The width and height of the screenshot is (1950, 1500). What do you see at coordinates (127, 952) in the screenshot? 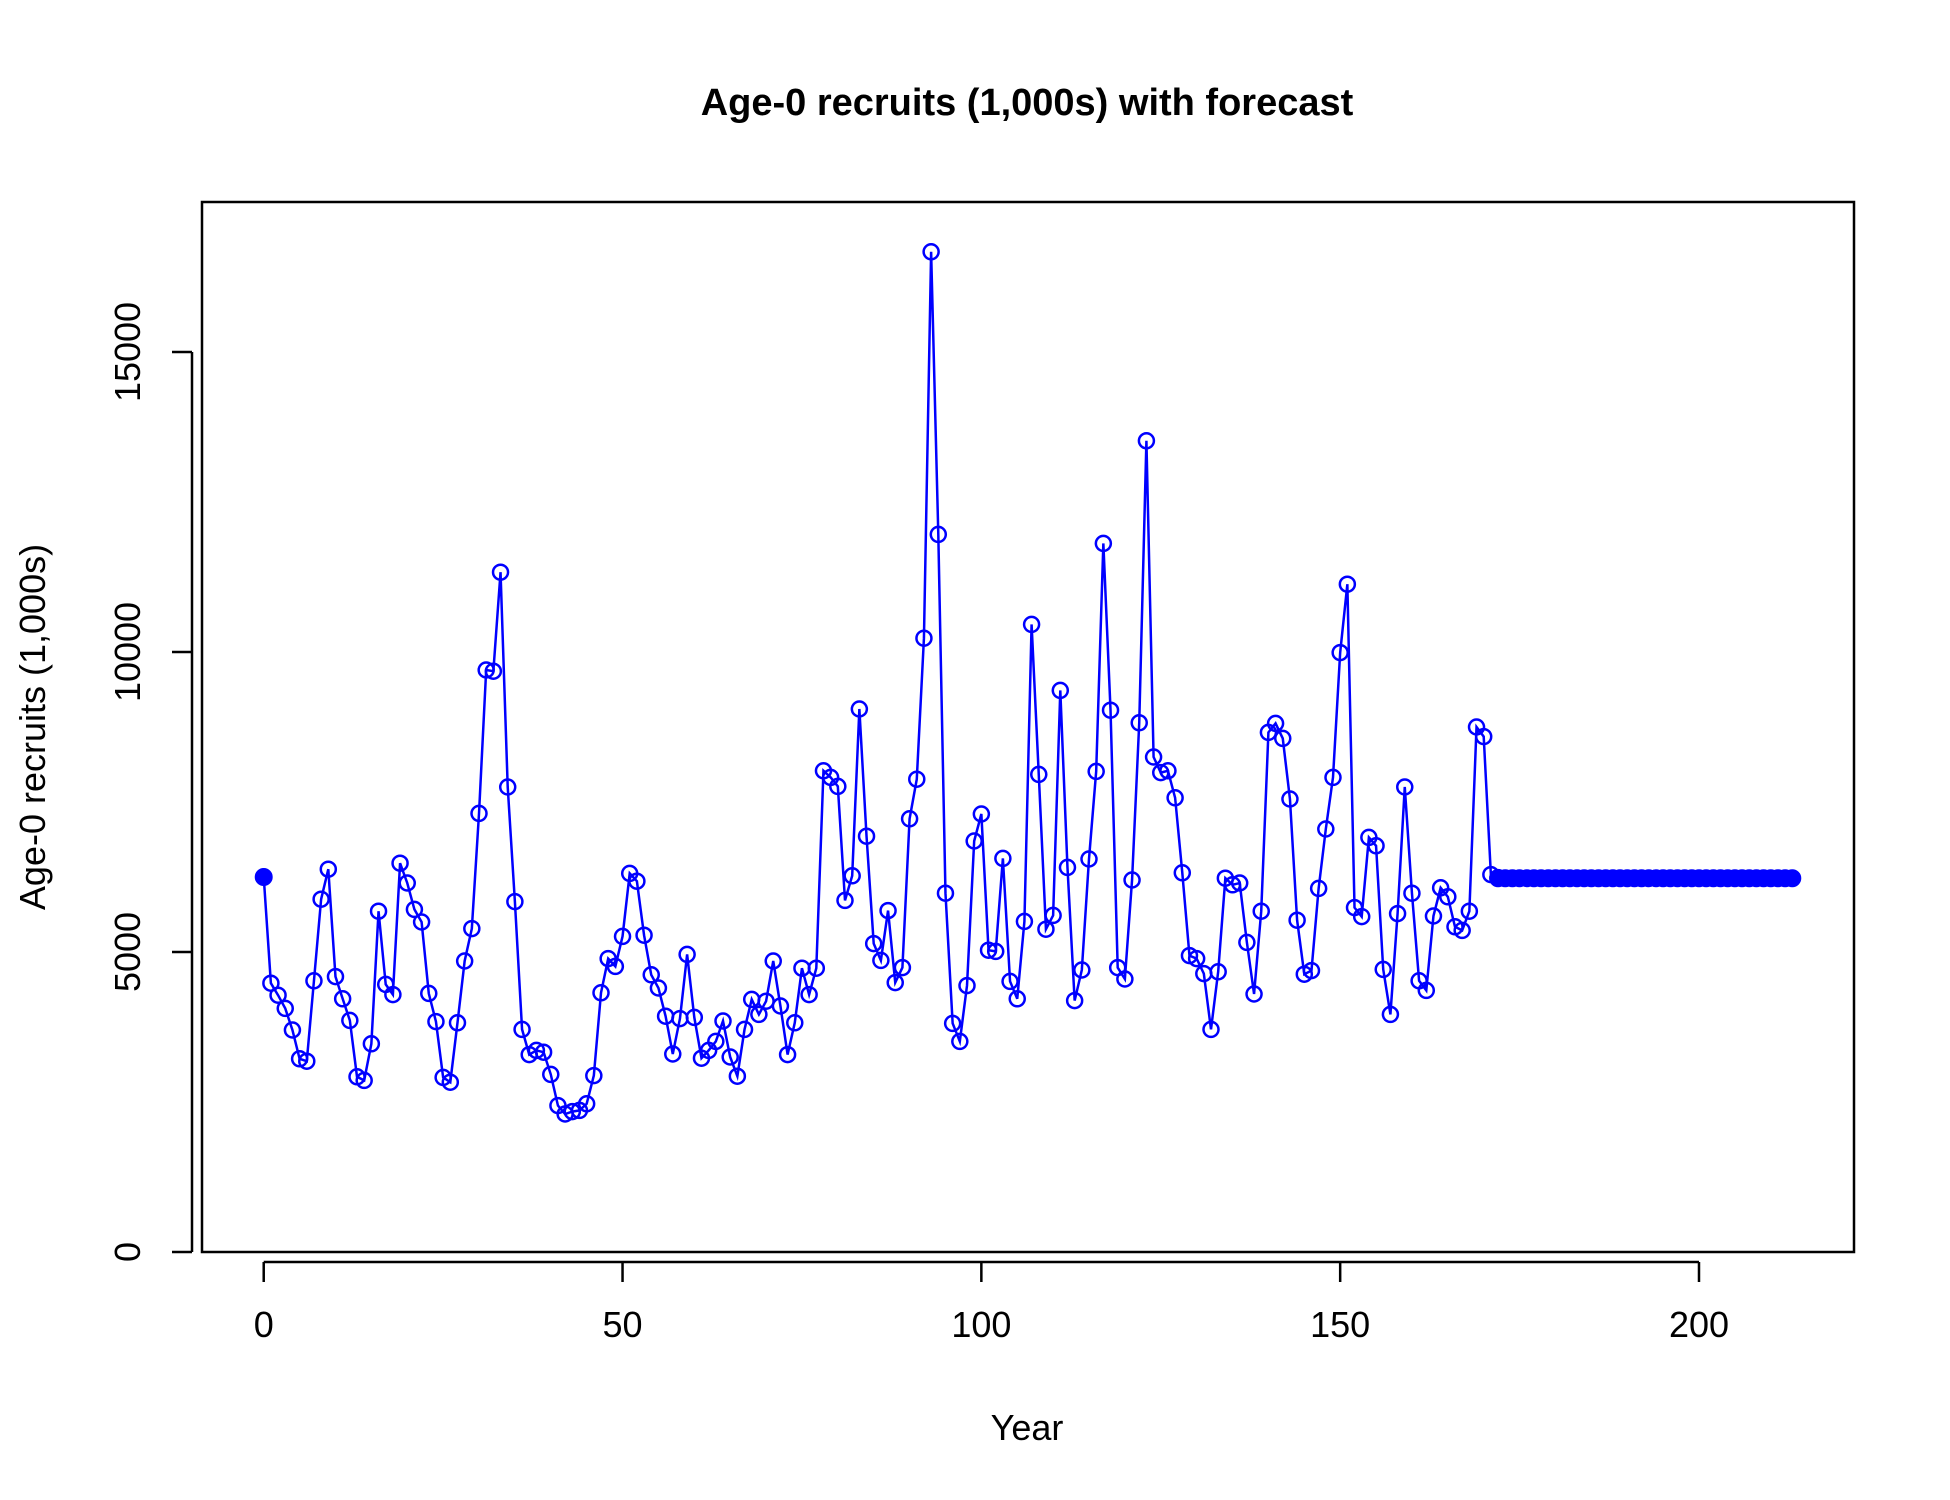
I see `y-tick-label: 5000` at bounding box center [127, 952].